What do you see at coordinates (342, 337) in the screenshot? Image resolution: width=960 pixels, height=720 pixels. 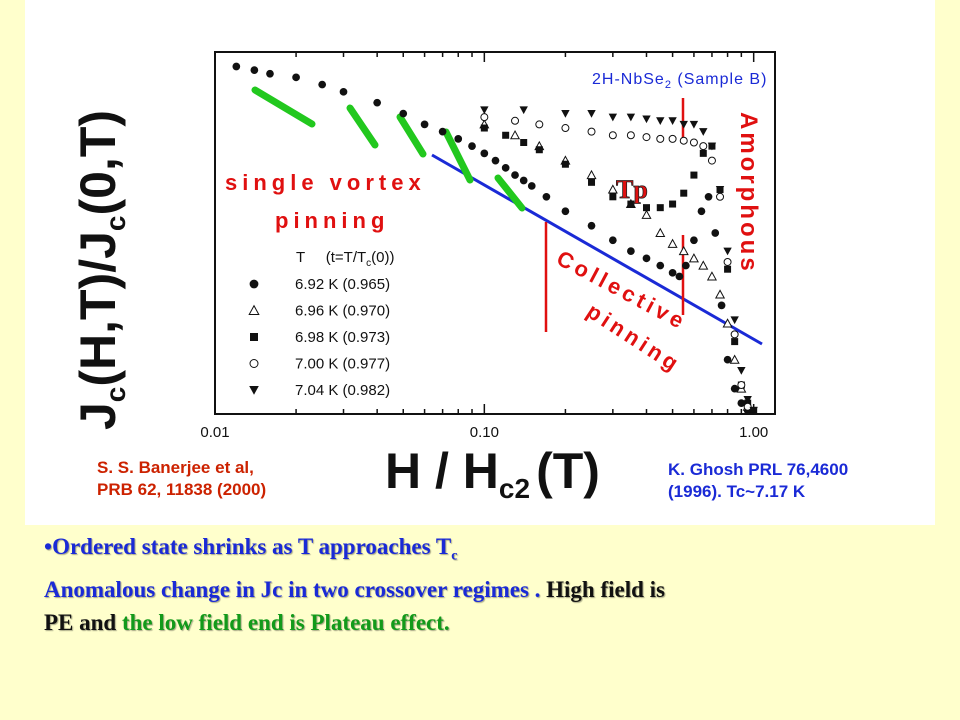 I see `legend-label: 6.98 K (0.973)` at bounding box center [342, 337].